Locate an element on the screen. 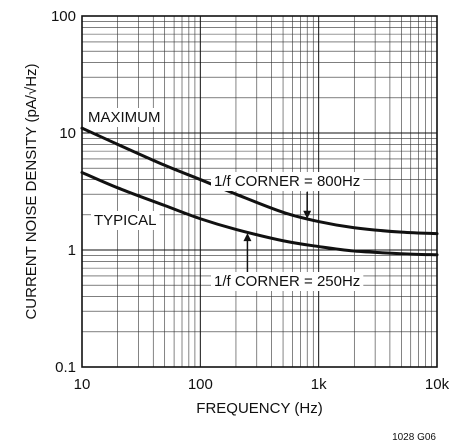 The height and width of the screenshot is (446, 469). annotation-250hz-background is located at coordinates (287, 281).